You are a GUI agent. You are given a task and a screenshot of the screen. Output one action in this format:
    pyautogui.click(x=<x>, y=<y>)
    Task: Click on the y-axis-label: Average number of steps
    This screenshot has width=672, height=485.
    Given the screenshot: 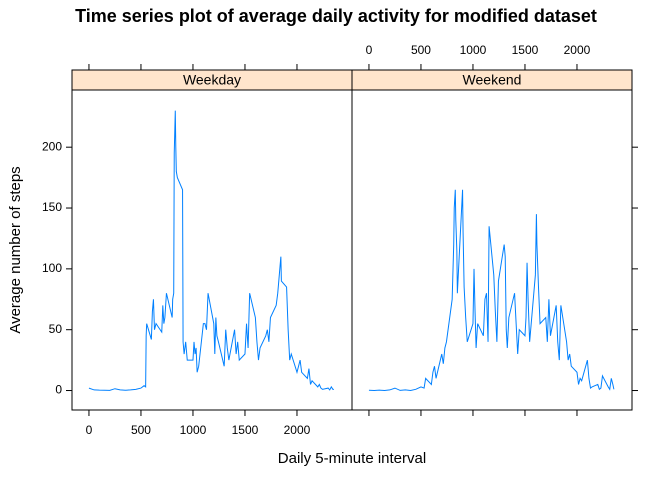 What is the action you would take?
    pyautogui.click(x=15, y=249)
    